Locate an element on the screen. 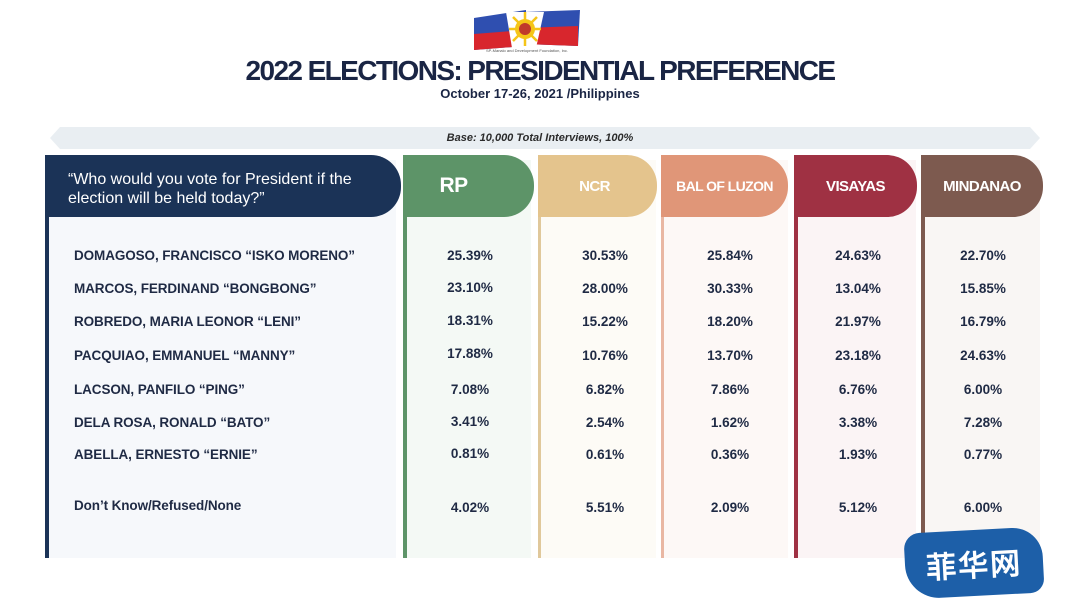 This screenshot has width=1080, height=608. cell-value: 7.08% is located at coordinates (470, 389).